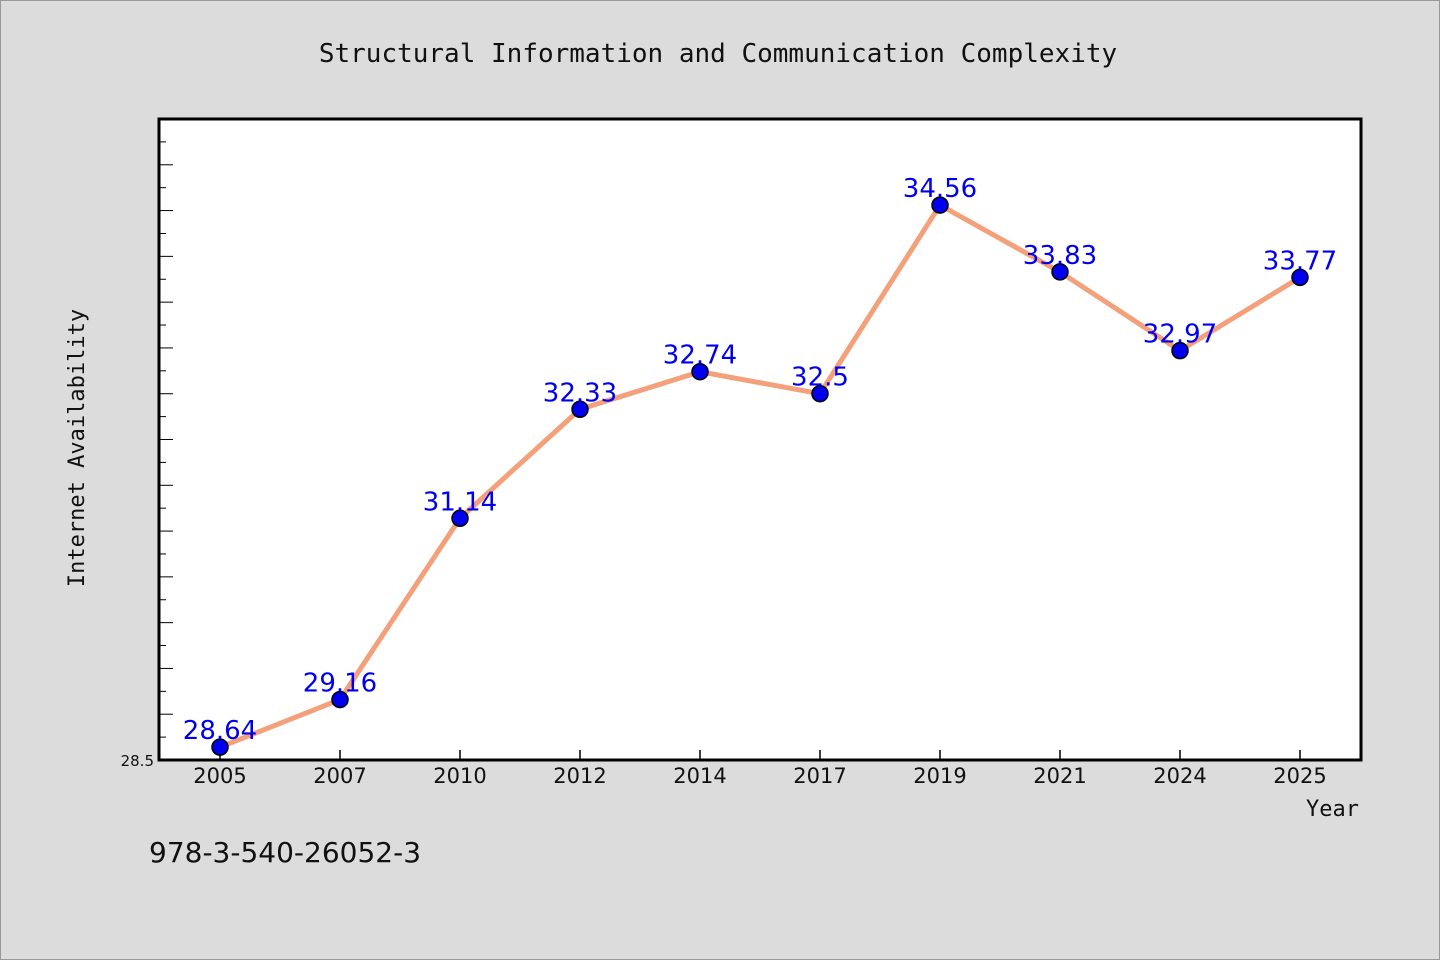 The width and height of the screenshot is (1440, 960). I want to click on x-tick-label: 2007, so click(339, 776).